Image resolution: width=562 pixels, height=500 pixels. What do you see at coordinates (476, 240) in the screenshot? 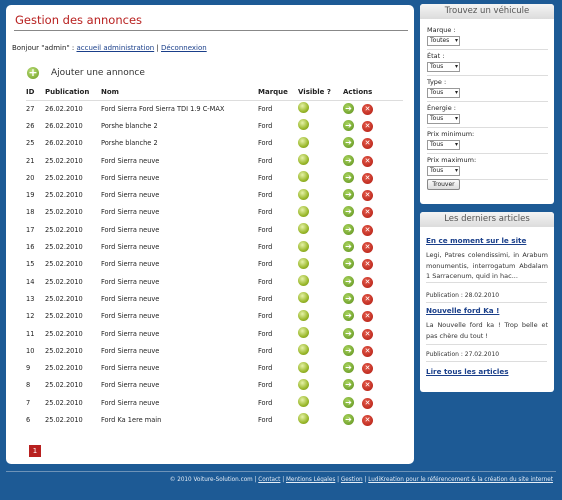
I see `article-title-link: En ce moment sur le site` at bounding box center [476, 240].